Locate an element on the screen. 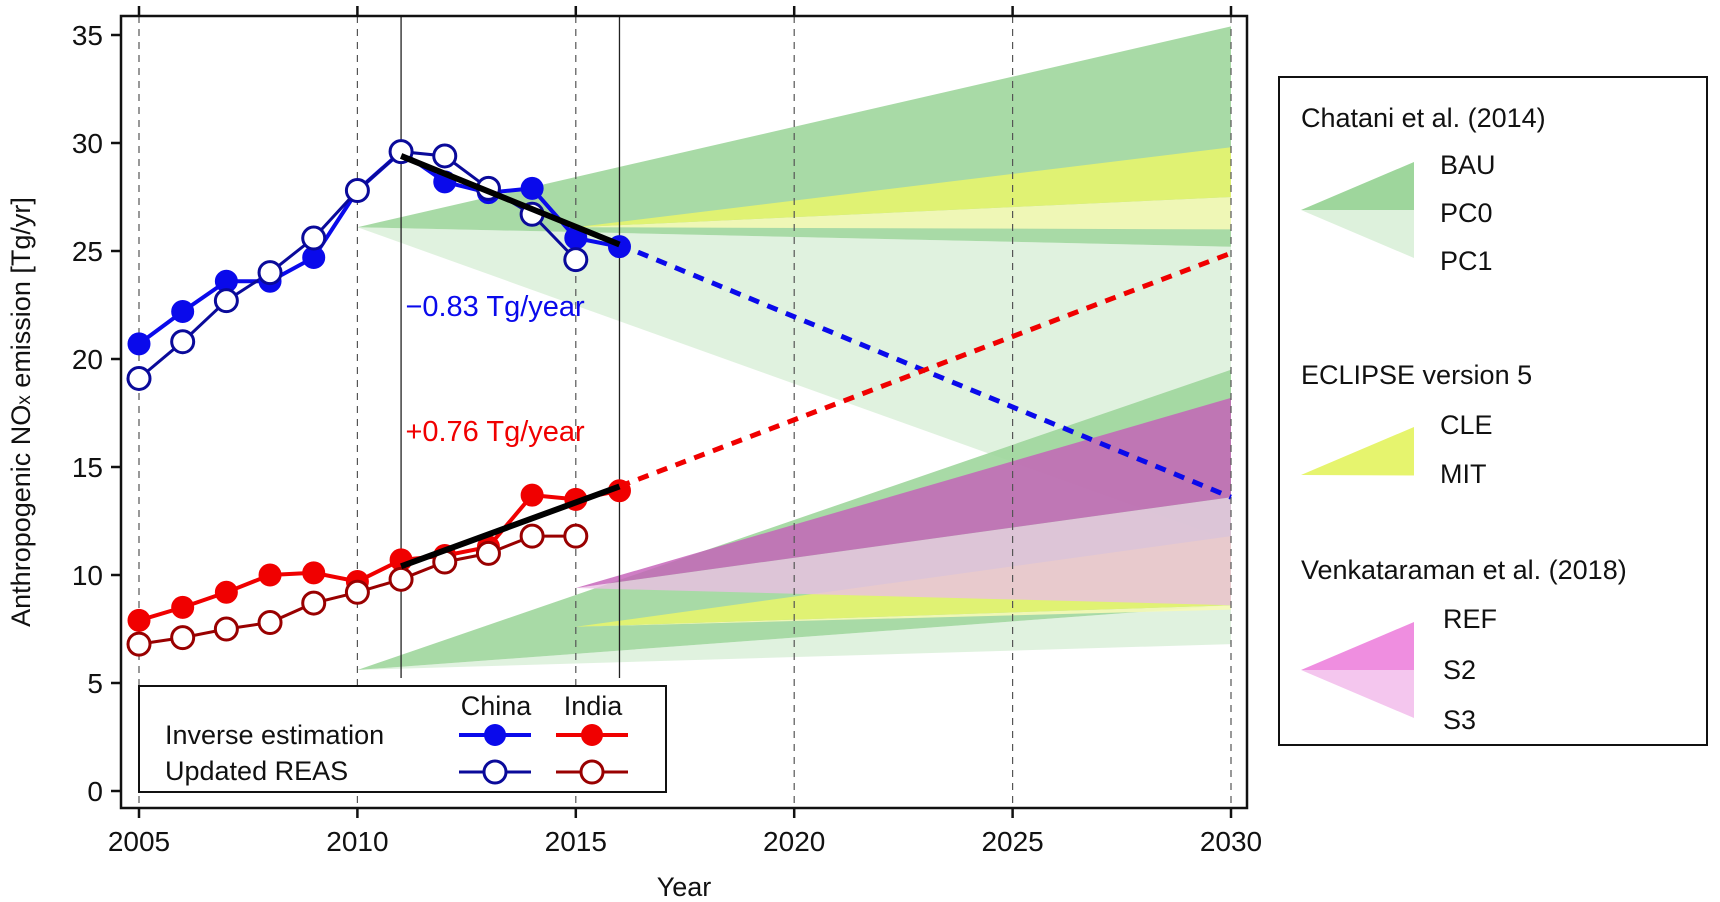  scenario-band-pc1-india is located at coordinates (794, 637).